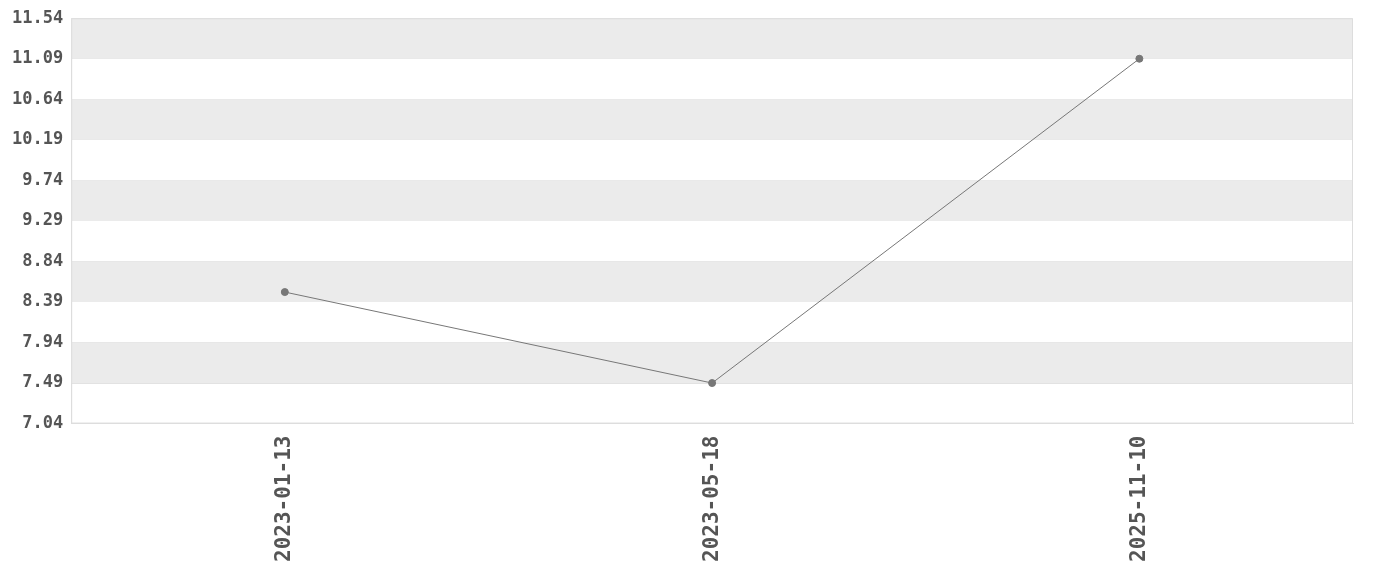 The width and height of the screenshot is (1380, 580). What do you see at coordinates (43, 300) in the screenshot?
I see `y-tick-label: 8.39` at bounding box center [43, 300].